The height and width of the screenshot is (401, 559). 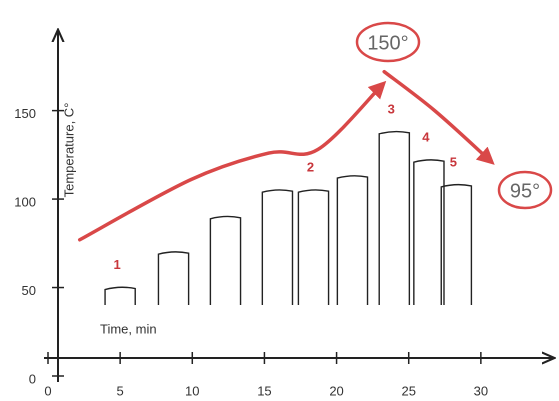 I want to click on bar-label: 5, so click(x=453, y=161).